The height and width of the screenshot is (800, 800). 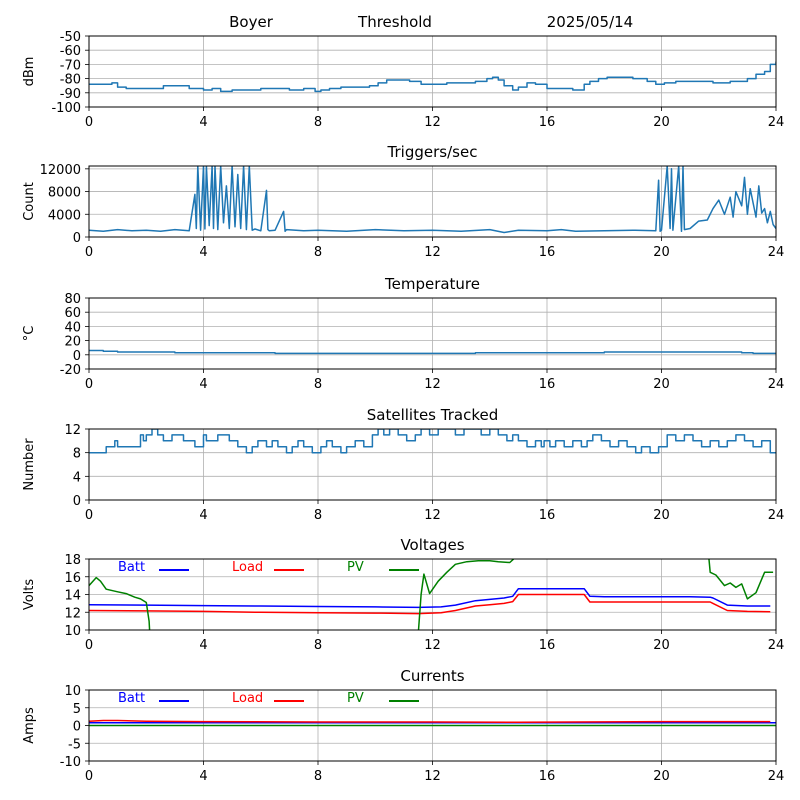 What do you see at coordinates (70, 80) in the screenshot?
I see `y-tick-label: -80` at bounding box center [70, 80].